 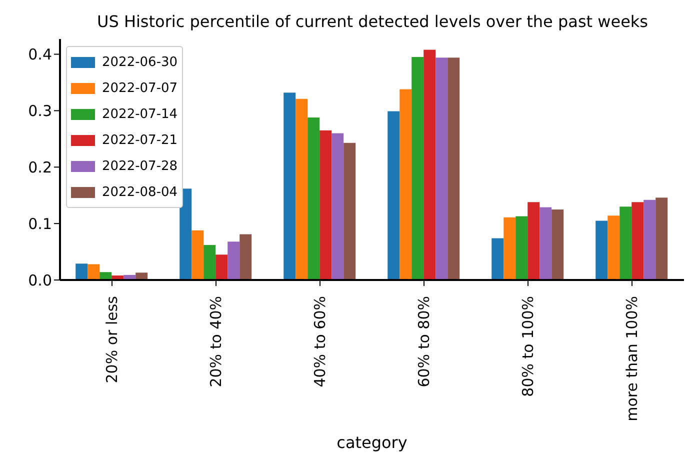 What do you see at coordinates (632, 359) in the screenshot?
I see `x-tick-label: more than 100%` at bounding box center [632, 359].